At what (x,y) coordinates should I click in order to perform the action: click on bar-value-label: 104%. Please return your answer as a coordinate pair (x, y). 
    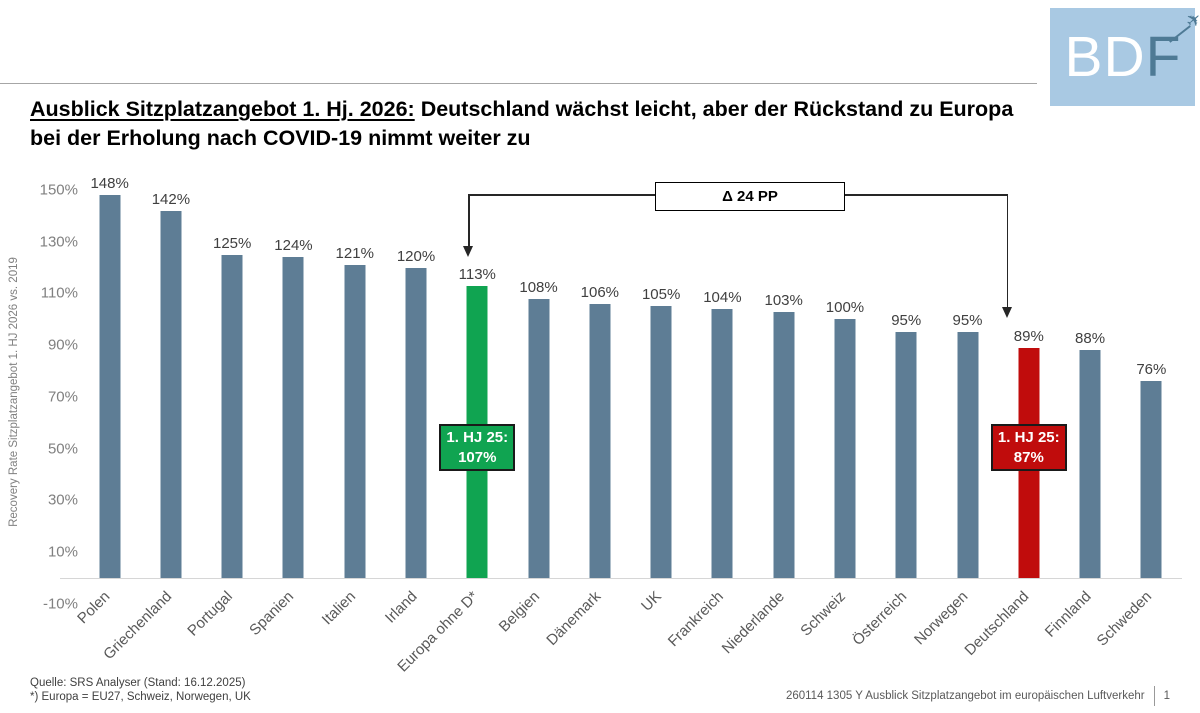
    Looking at the image, I should click on (722, 297).